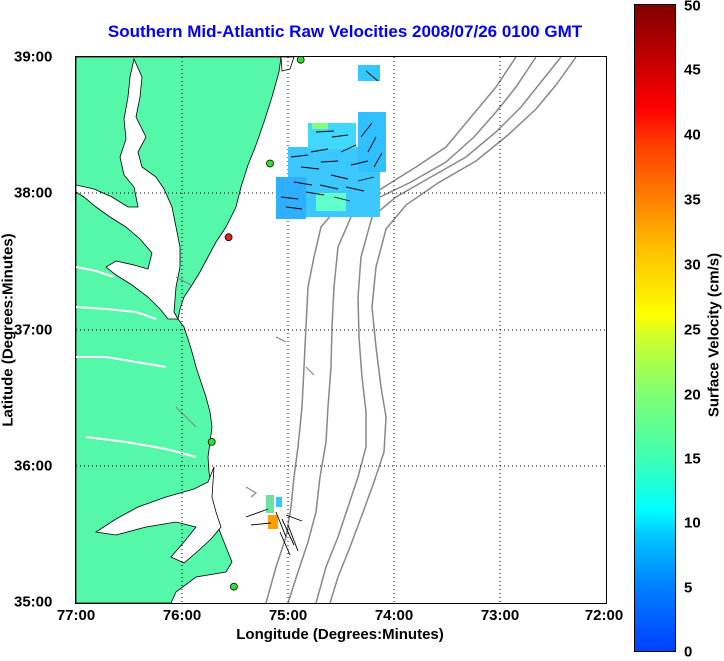  Describe the element at coordinates (274, 512) in the screenshot. I see `velocity-field-south` at that location.